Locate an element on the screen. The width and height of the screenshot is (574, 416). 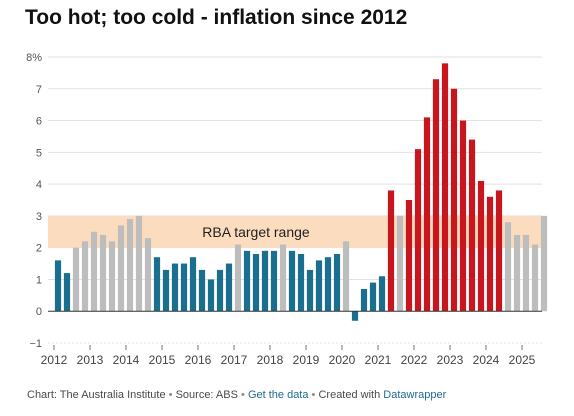
footer-source: Source: ABS is located at coordinates (206, 395).